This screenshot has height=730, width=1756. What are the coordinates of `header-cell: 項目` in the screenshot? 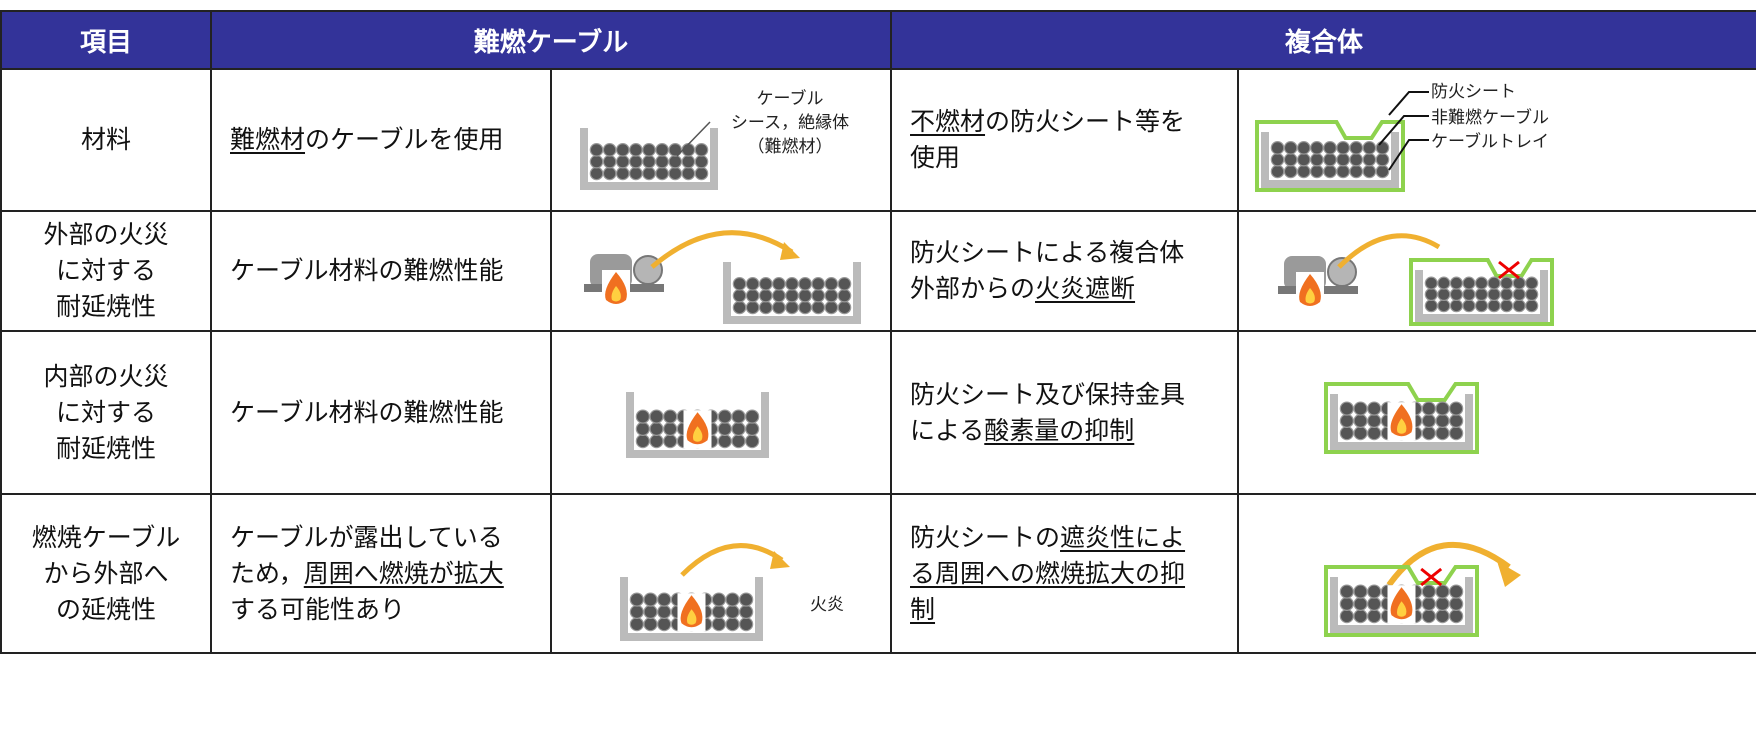 It's located at (106, 40).